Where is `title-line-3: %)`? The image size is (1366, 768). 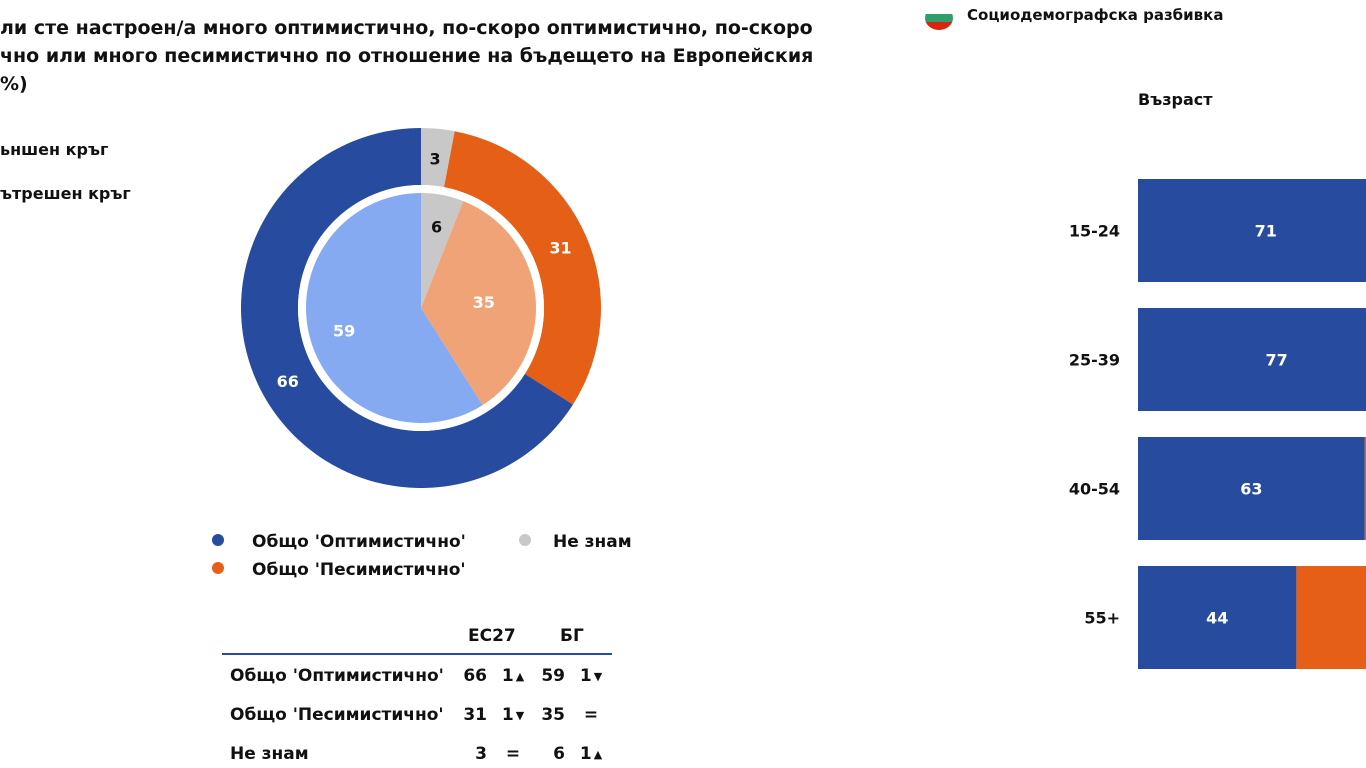 title-line-3: %) is located at coordinates (14, 84).